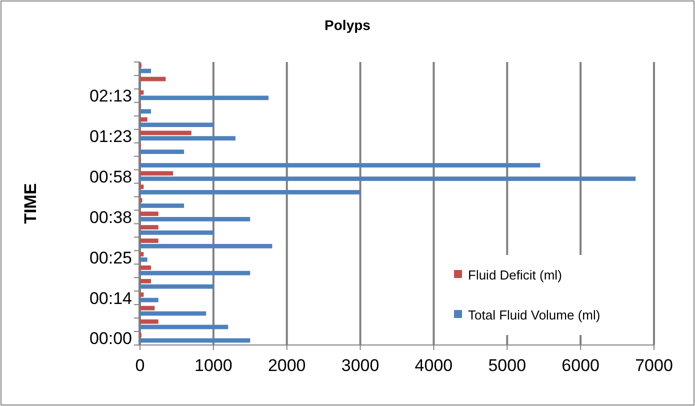 The height and width of the screenshot is (406, 695). Describe the element at coordinates (110, 177) in the screenshot. I see `y-tick-label: 00:58` at that location.